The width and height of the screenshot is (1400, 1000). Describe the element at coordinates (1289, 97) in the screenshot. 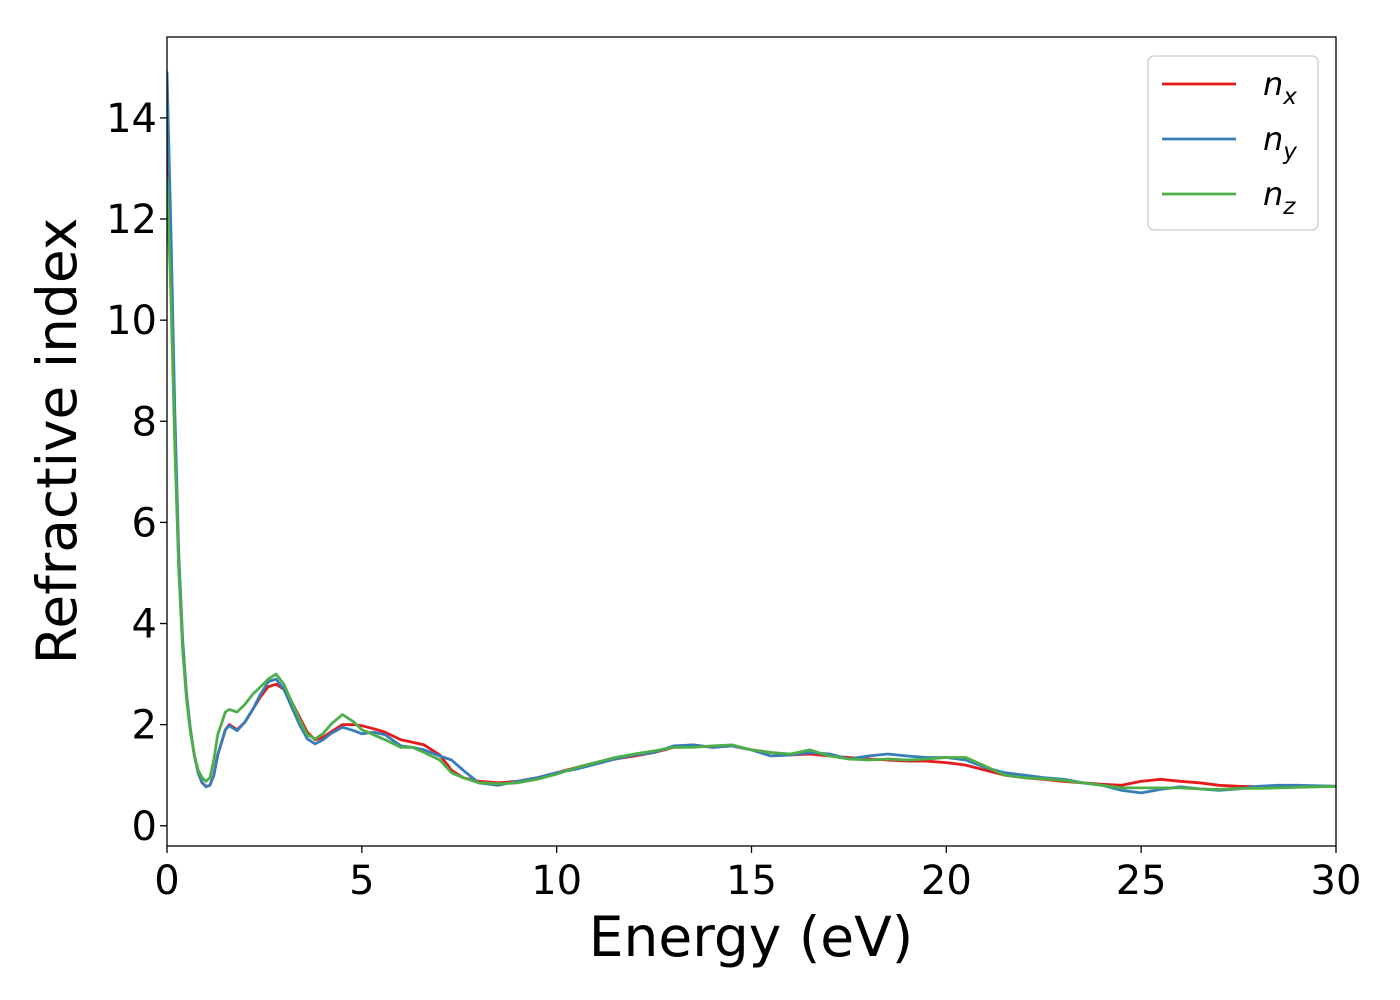

I see `legend-label-subscript: x` at that location.